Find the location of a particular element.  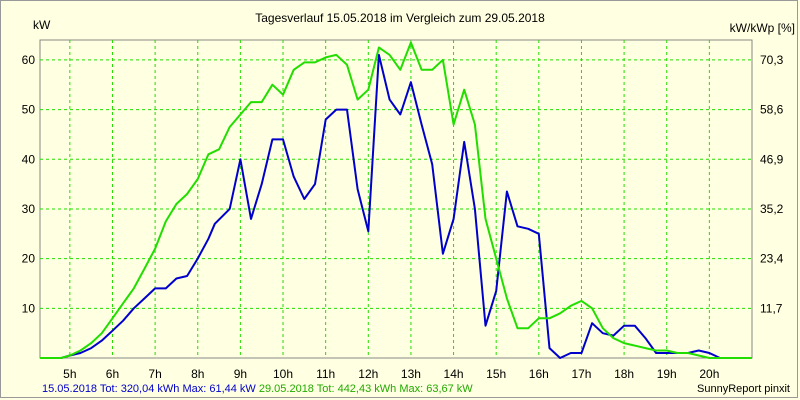

x-tick-label: 19h is located at coordinates (667, 374).